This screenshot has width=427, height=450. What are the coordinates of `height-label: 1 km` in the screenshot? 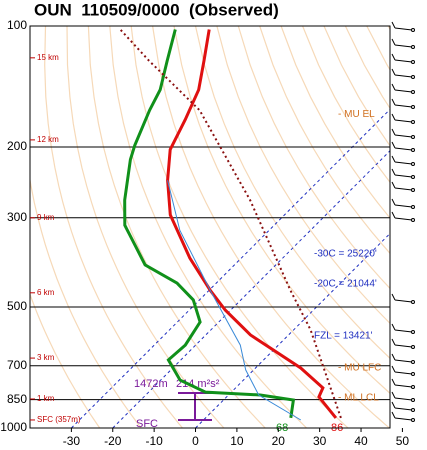 It's located at (46, 398).